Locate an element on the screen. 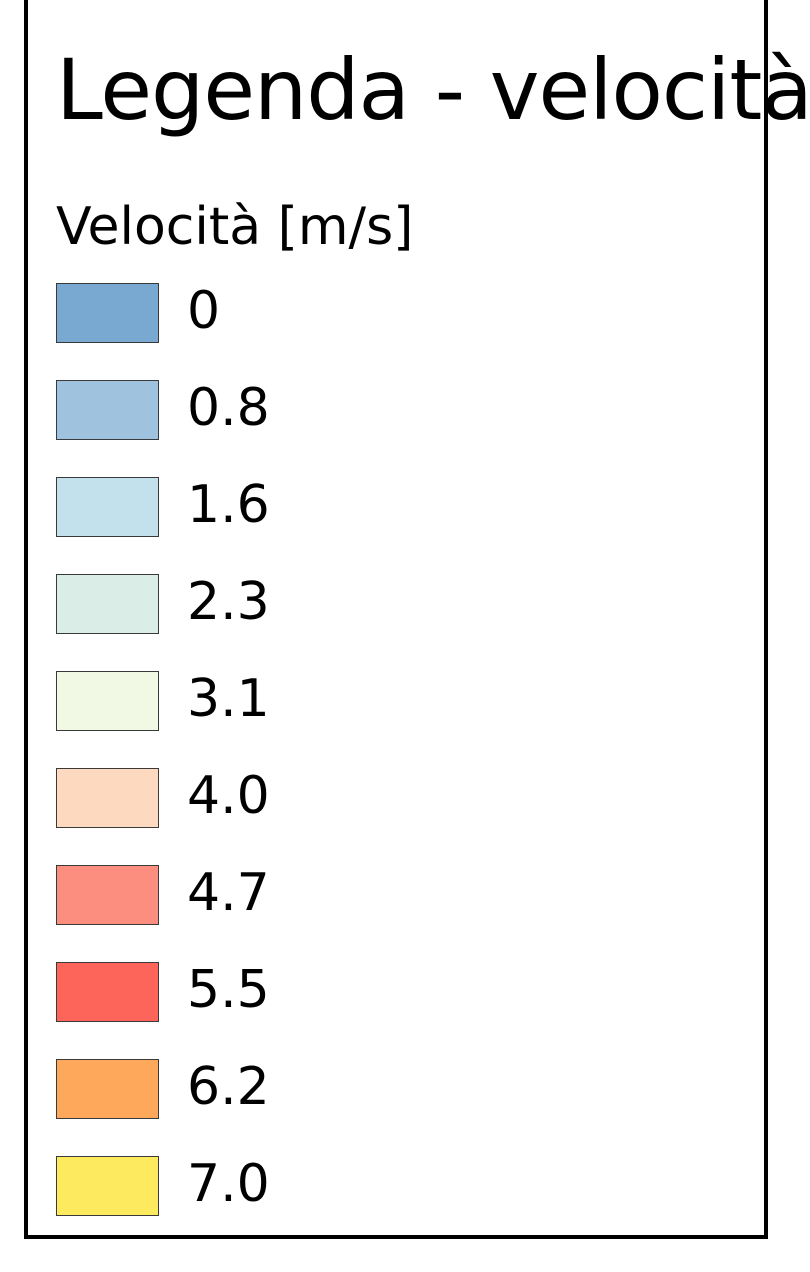 The height and width of the screenshot is (1272, 810). legend-value-label: 3.1 is located at coordinates (228, 699).